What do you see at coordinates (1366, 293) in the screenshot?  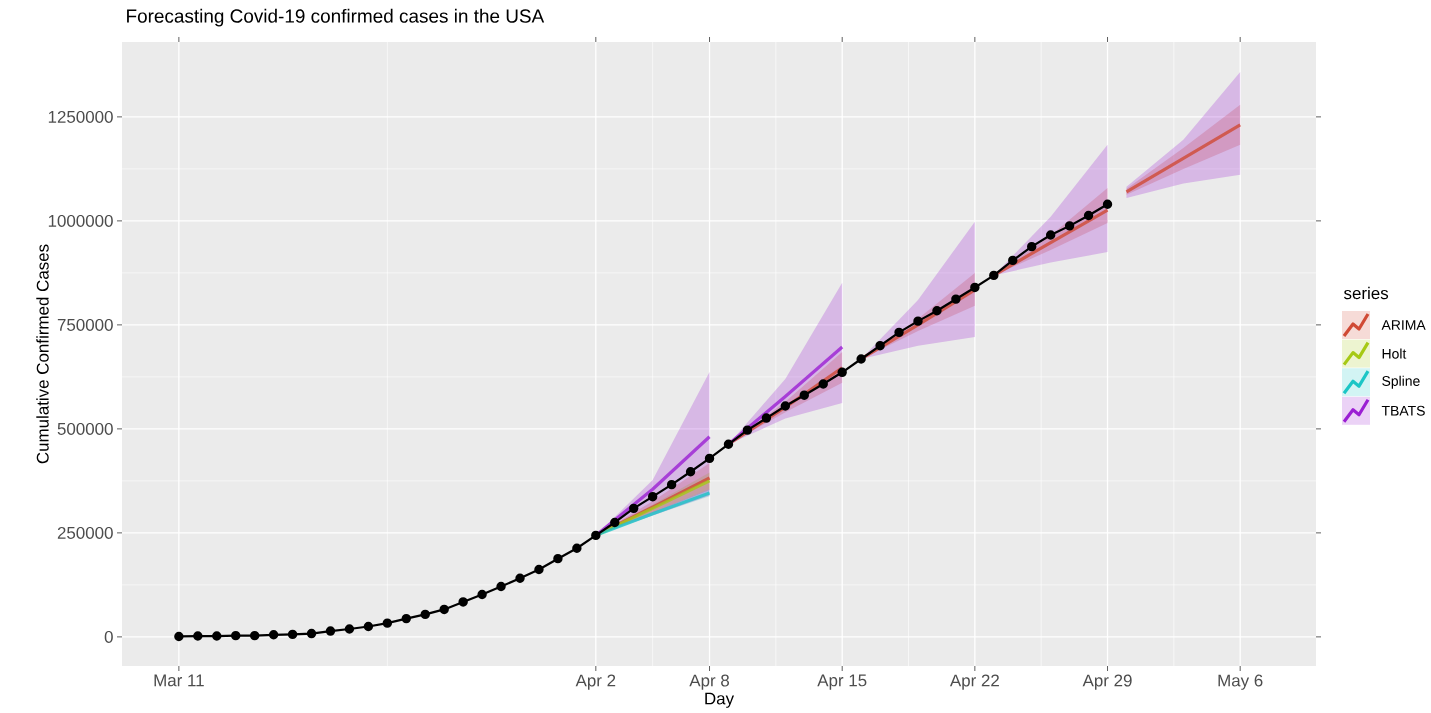 I see `legend-title: series` at bounding box center [1366, 293].